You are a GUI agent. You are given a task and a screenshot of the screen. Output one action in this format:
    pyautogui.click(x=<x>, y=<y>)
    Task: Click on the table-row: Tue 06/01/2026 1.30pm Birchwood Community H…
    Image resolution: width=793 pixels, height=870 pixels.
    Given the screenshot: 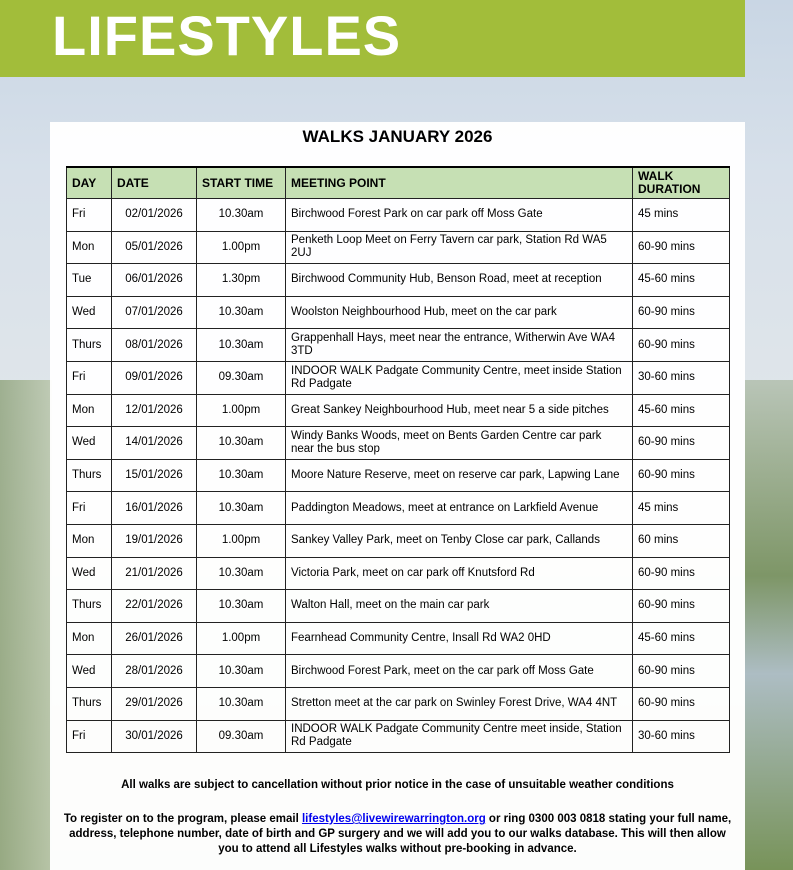 What is the action you would take?
    pyautogui.click(x=398, y=280)
    